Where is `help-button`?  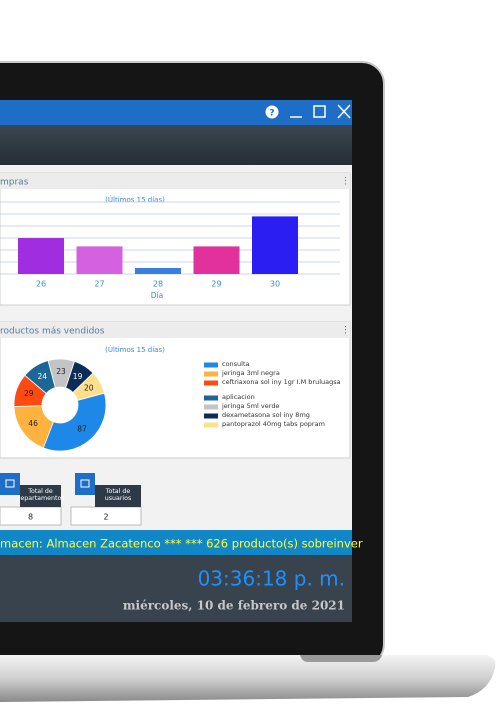 help-button is located at coordinates (272, 112).